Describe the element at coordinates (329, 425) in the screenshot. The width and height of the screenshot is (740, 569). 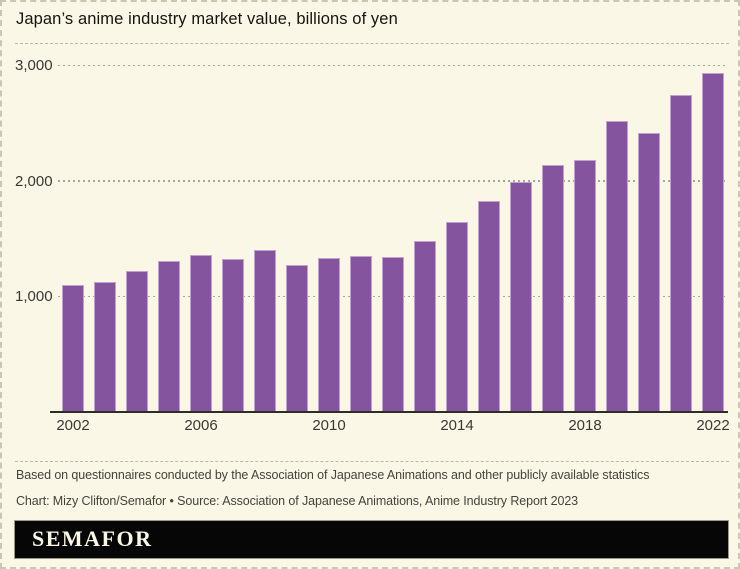
I see `x-tick-label: 2010` at that location.